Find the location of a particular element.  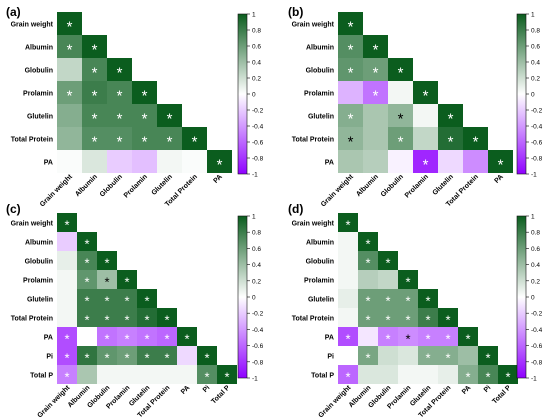

colorbar-tick-label: 0.2 is located at coordinates (535, 79).